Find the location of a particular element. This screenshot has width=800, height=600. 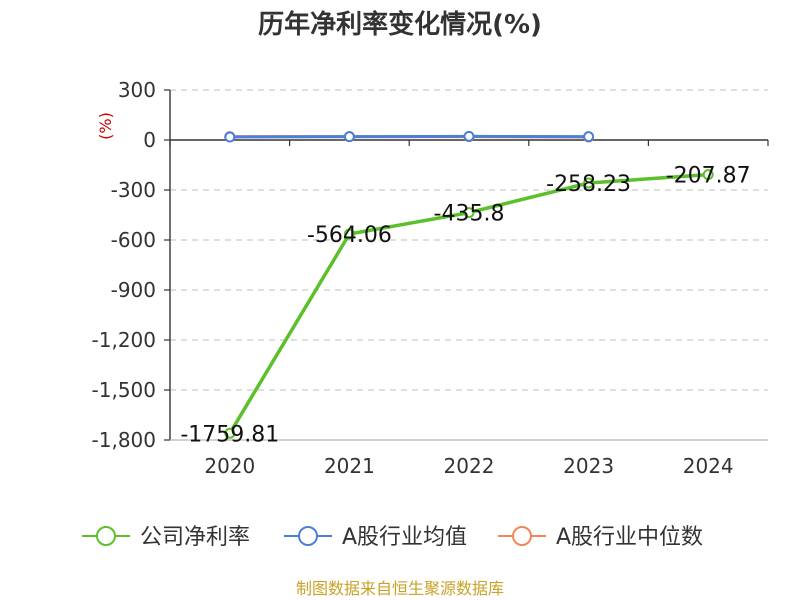

y-tick-label: 0 is located at coordinates (149, 140).